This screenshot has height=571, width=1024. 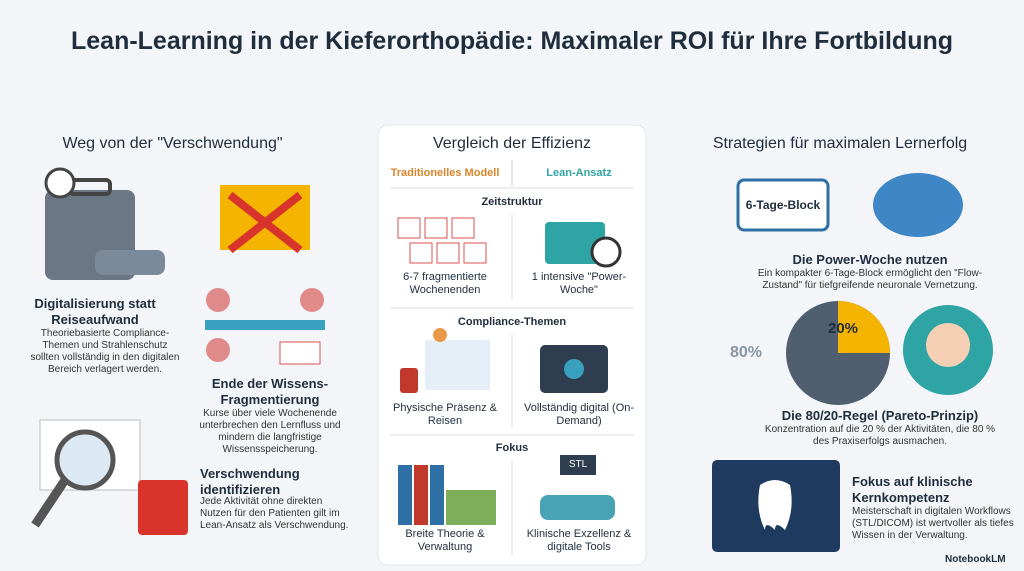 What do you see at coordinates (130, 262) in the screenshot?
I see `car-icon` at bounding box center [130, 262].